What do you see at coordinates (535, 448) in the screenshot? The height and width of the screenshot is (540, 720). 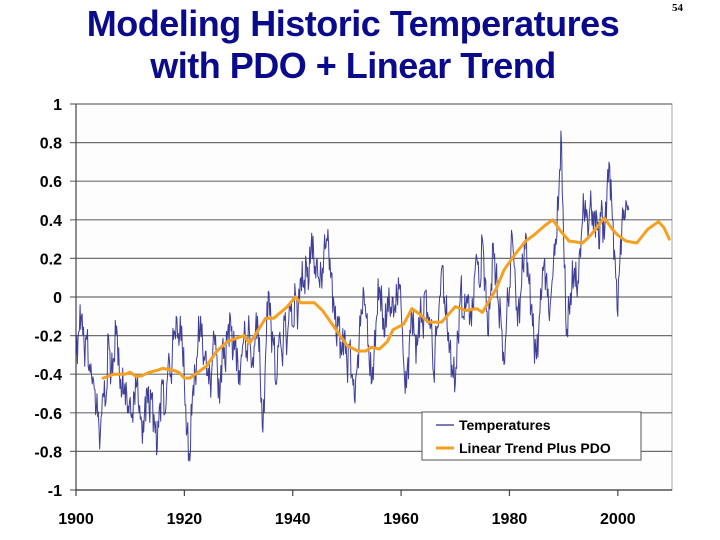 I see `legend-label: Linear Trend Plus PDO` at bounding box center [535, 448].